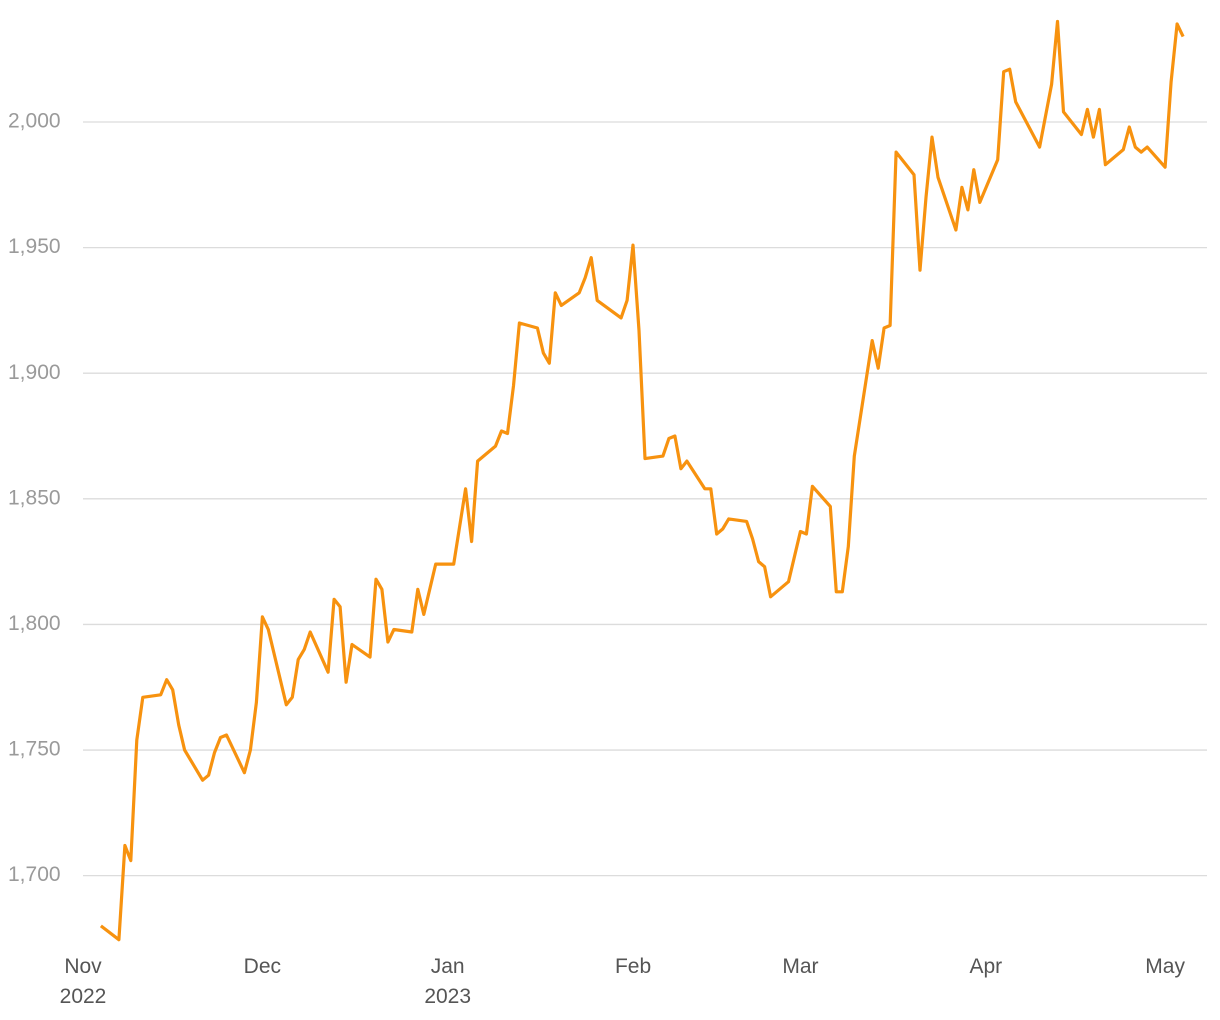 Image resolution: width=1220 pixels, height=1020 pixels. I want to click on y-tick-label: 1,800, so click(34, 623).